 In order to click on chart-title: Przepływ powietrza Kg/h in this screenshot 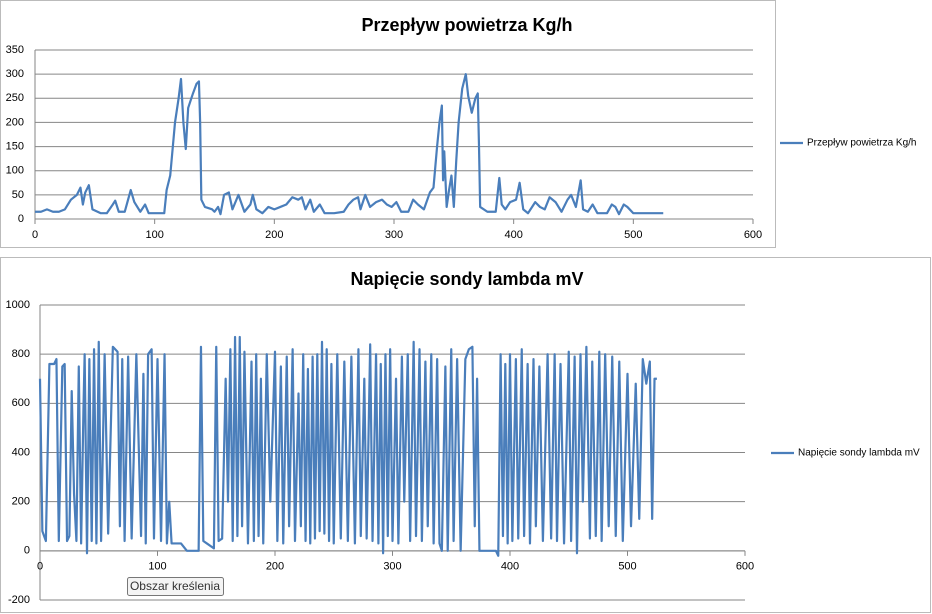, I will do `click(466, 25)`.